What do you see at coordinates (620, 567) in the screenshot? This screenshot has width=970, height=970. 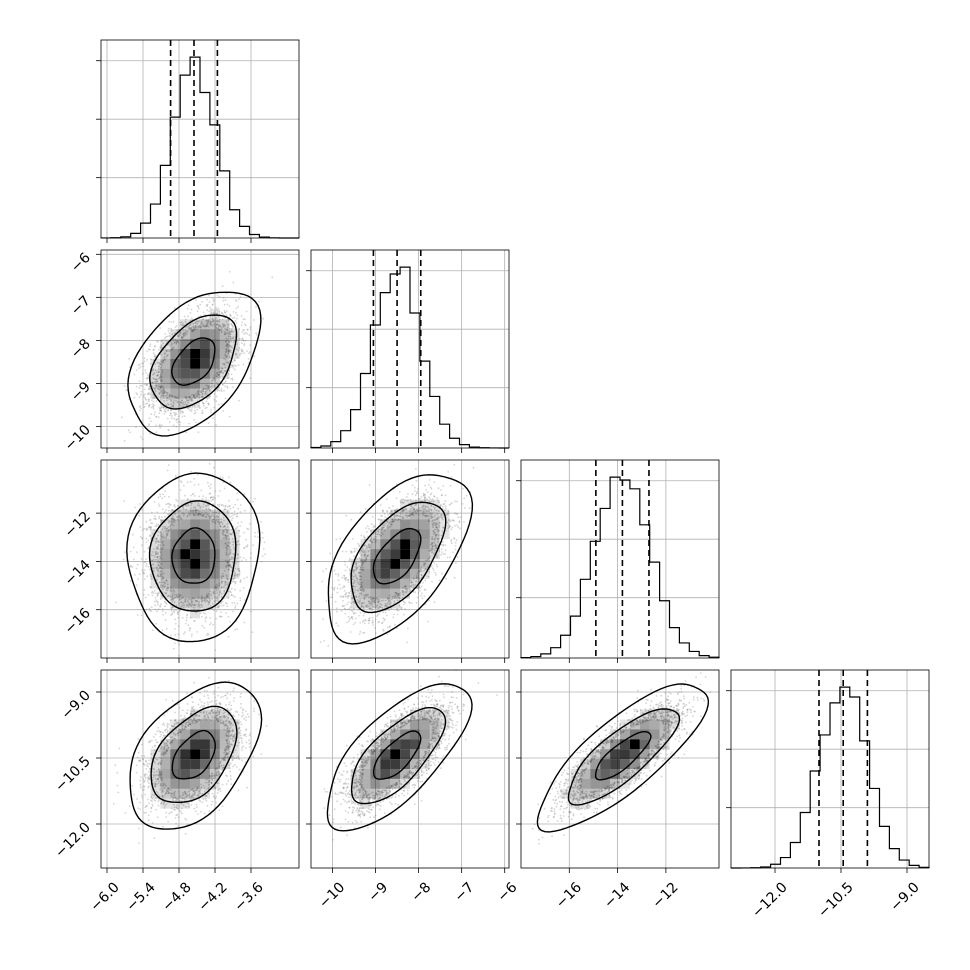 I see `histogram-step` at bounding box center [620, 567].